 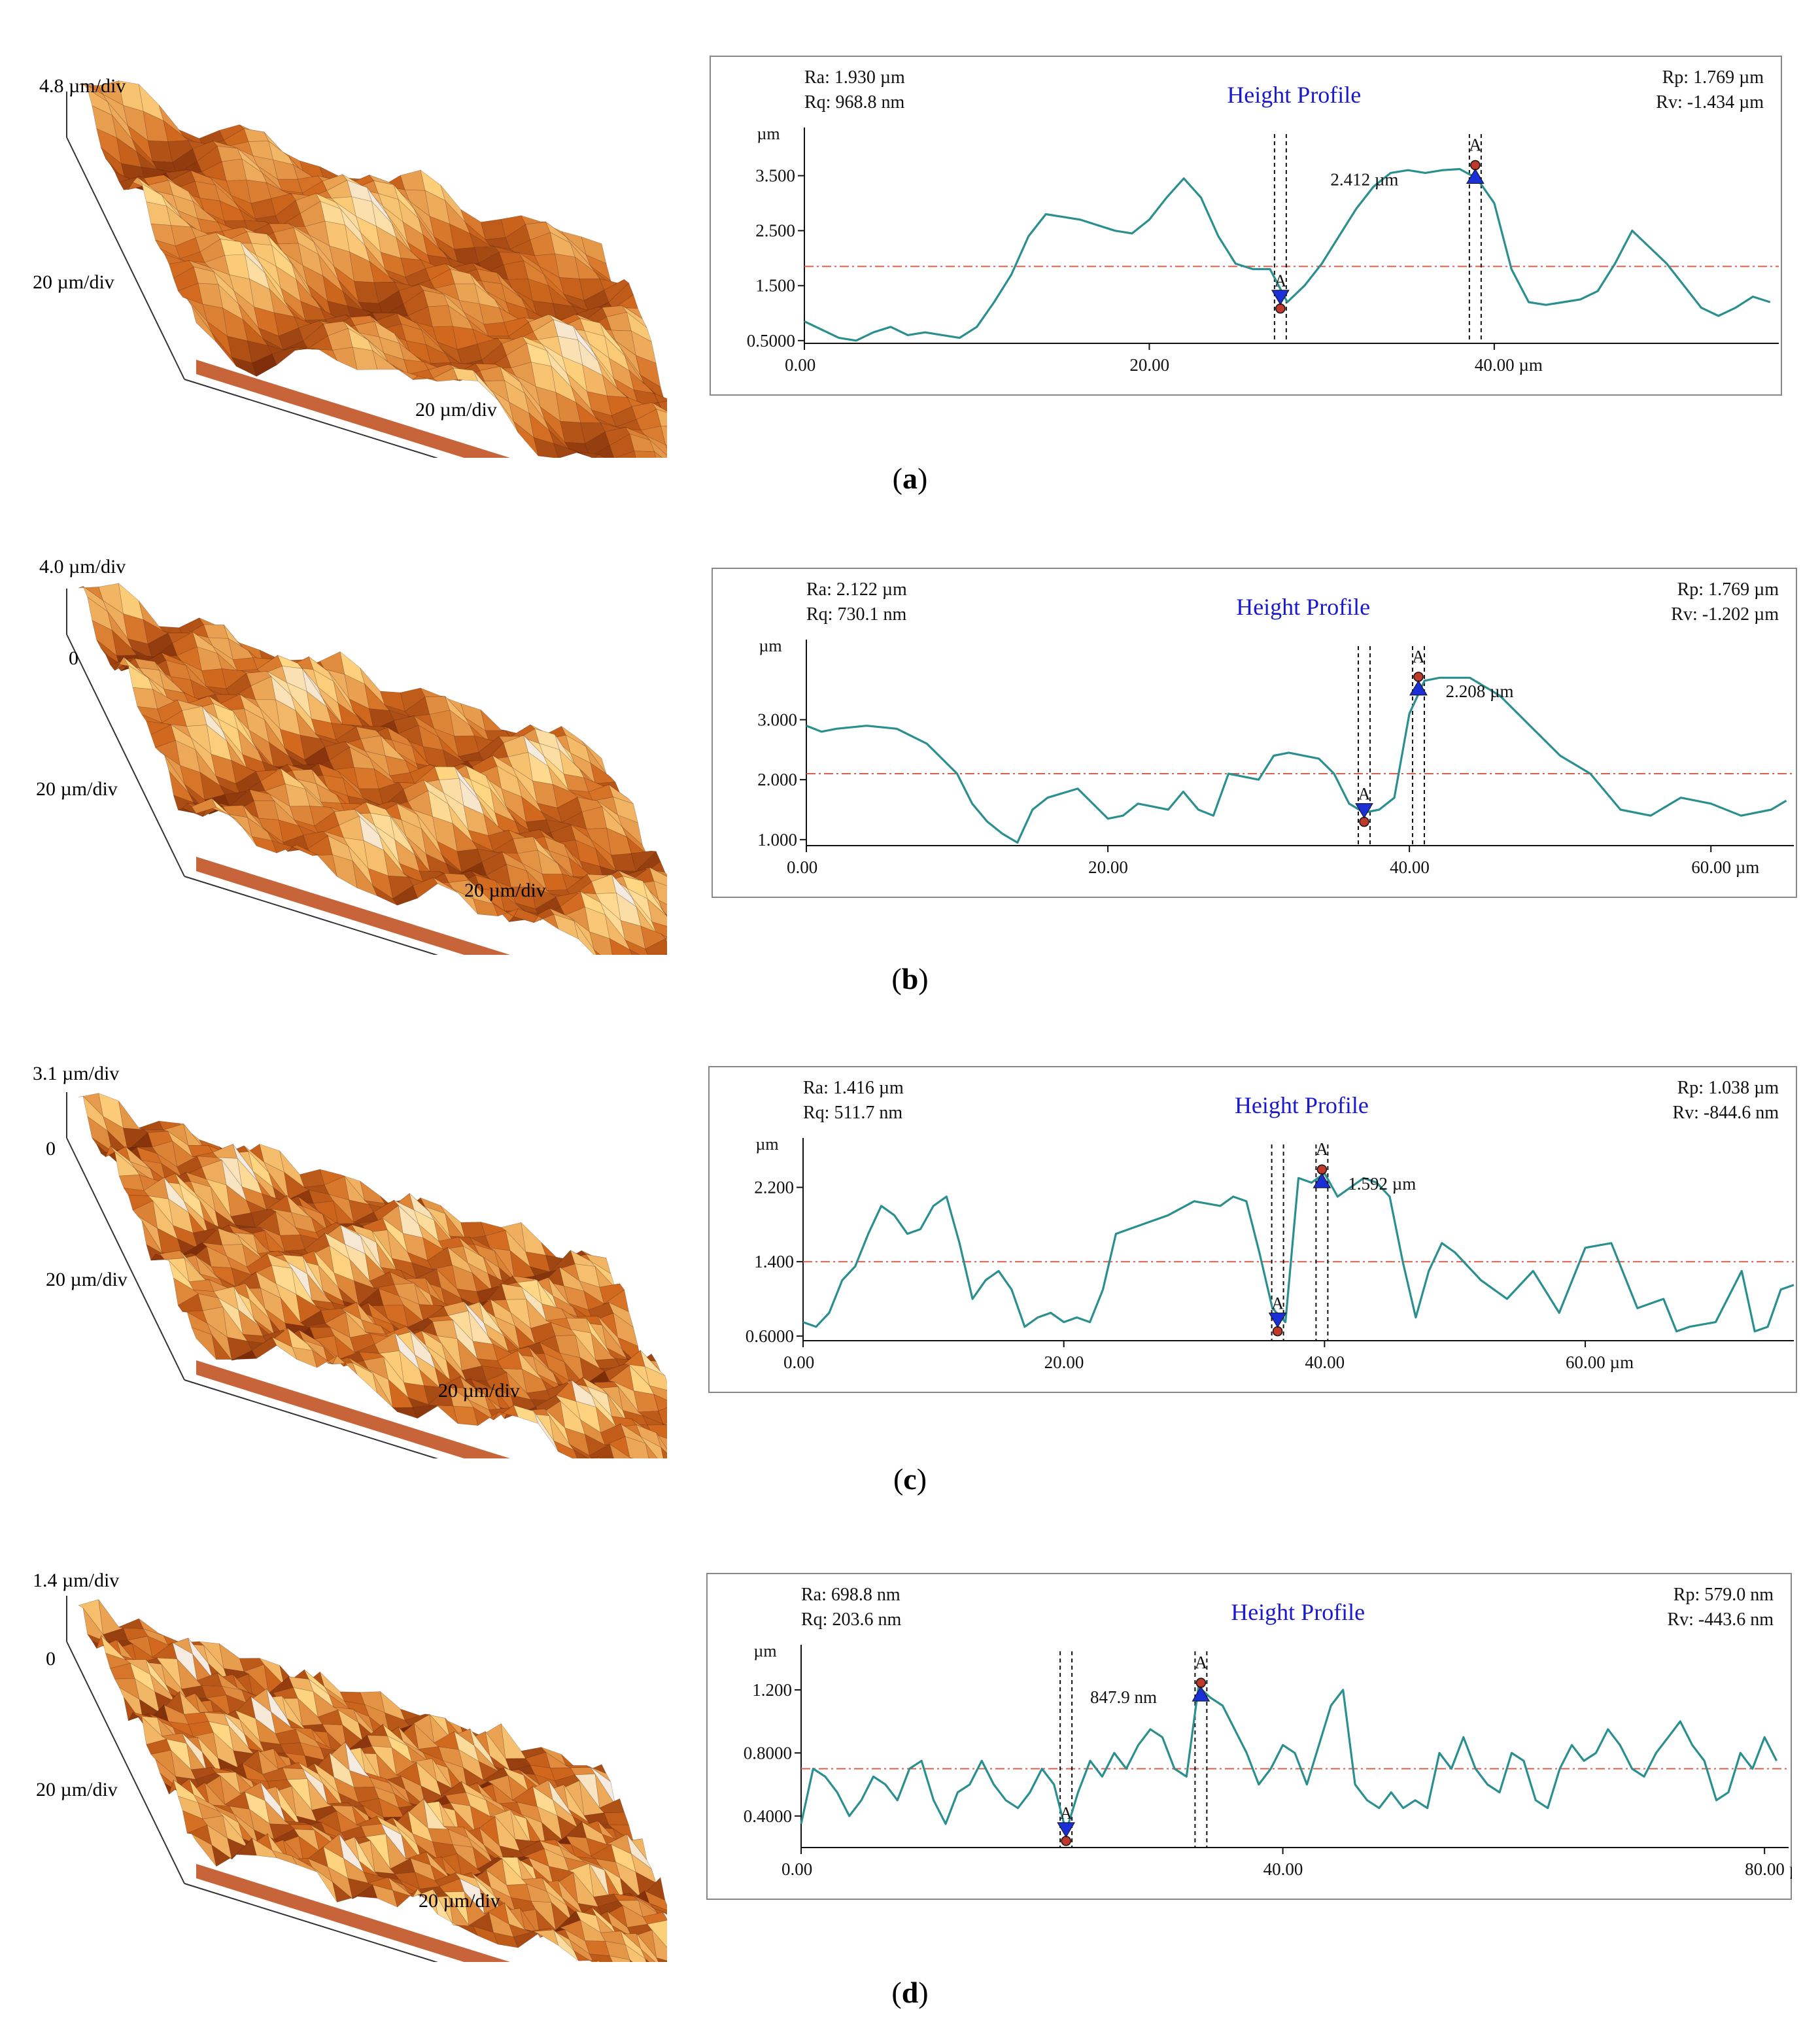 I want to click on stat-rq: Rq: 203.6 nm, so click(x=851, y=1619).